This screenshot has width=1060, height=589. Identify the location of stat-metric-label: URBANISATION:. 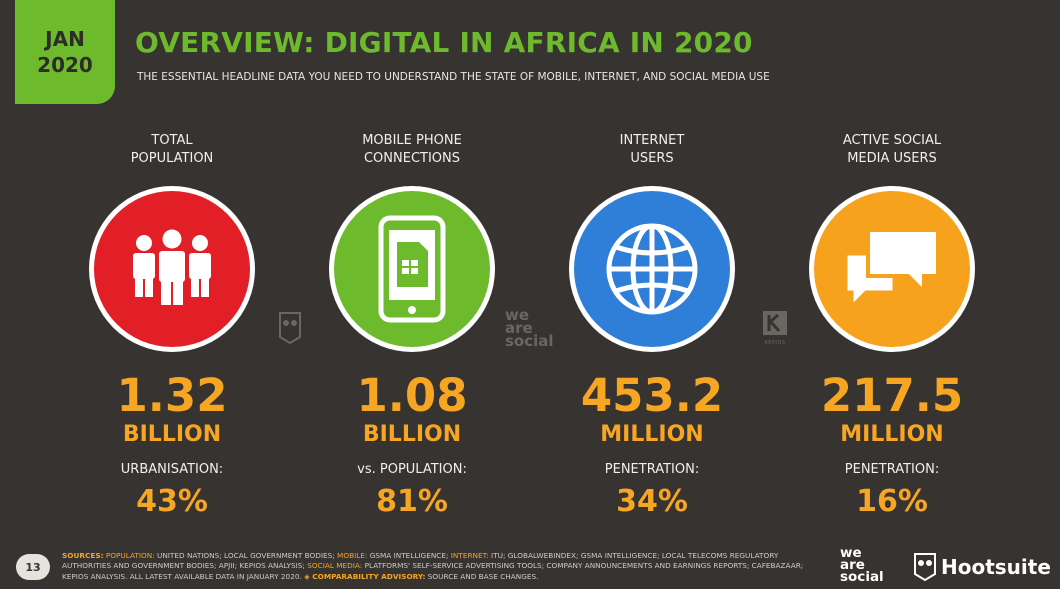
(172, 469).